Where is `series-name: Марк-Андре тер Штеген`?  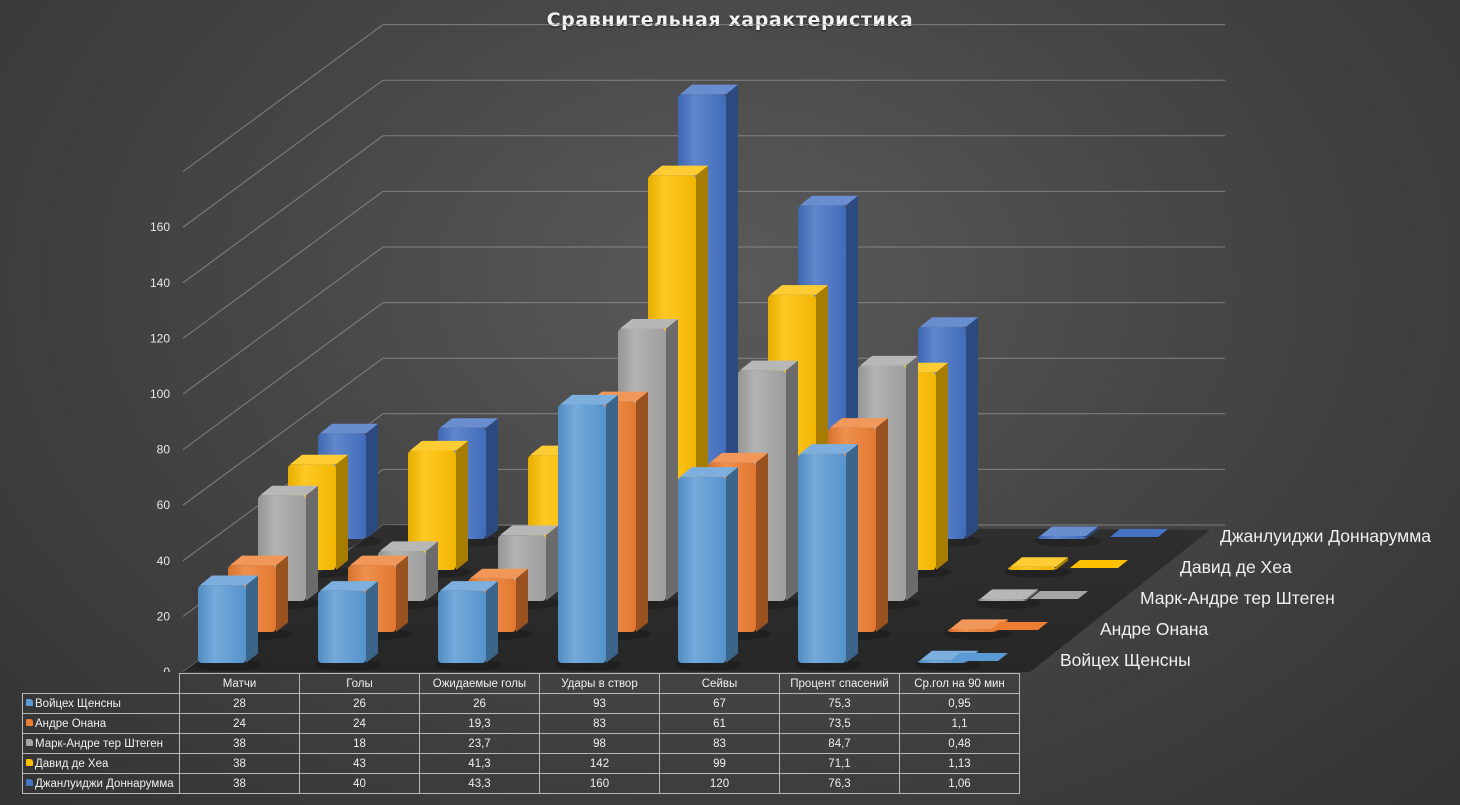 series-name: Марк-Андре тер Штеген is located at coordinates (99, 743).